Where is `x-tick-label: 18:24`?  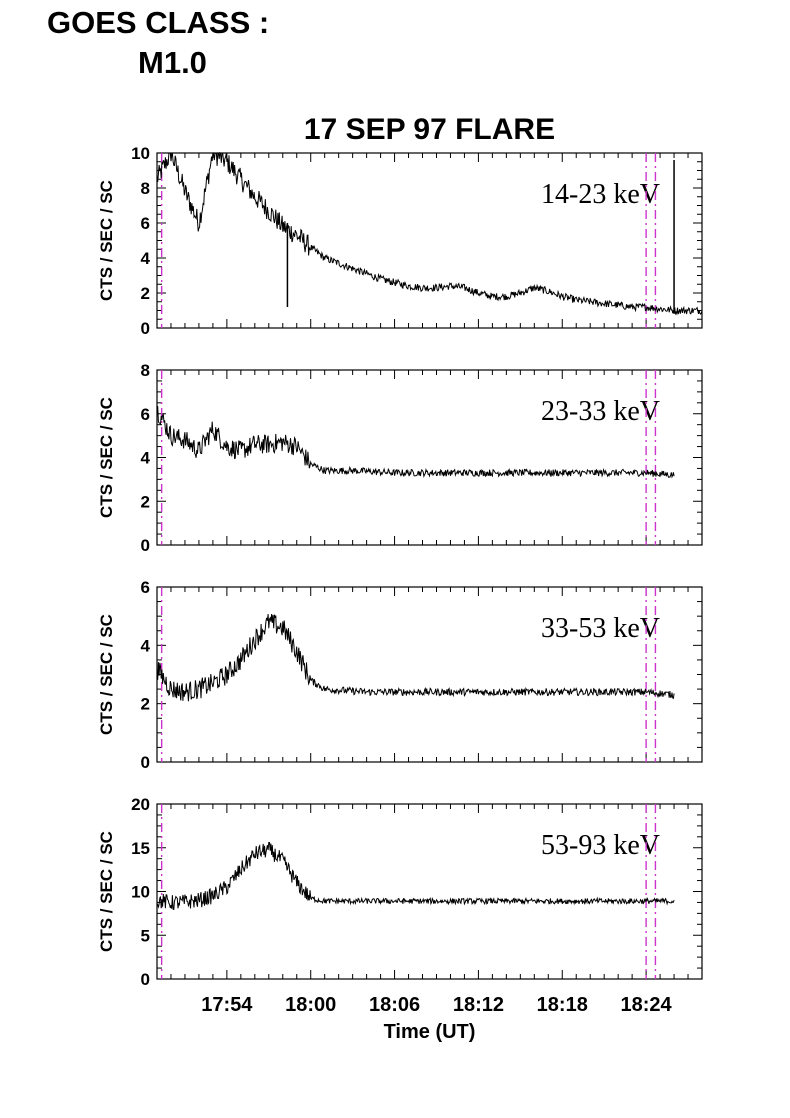
x-tick-label: 18:24 is located at coordinates (647, 1005).